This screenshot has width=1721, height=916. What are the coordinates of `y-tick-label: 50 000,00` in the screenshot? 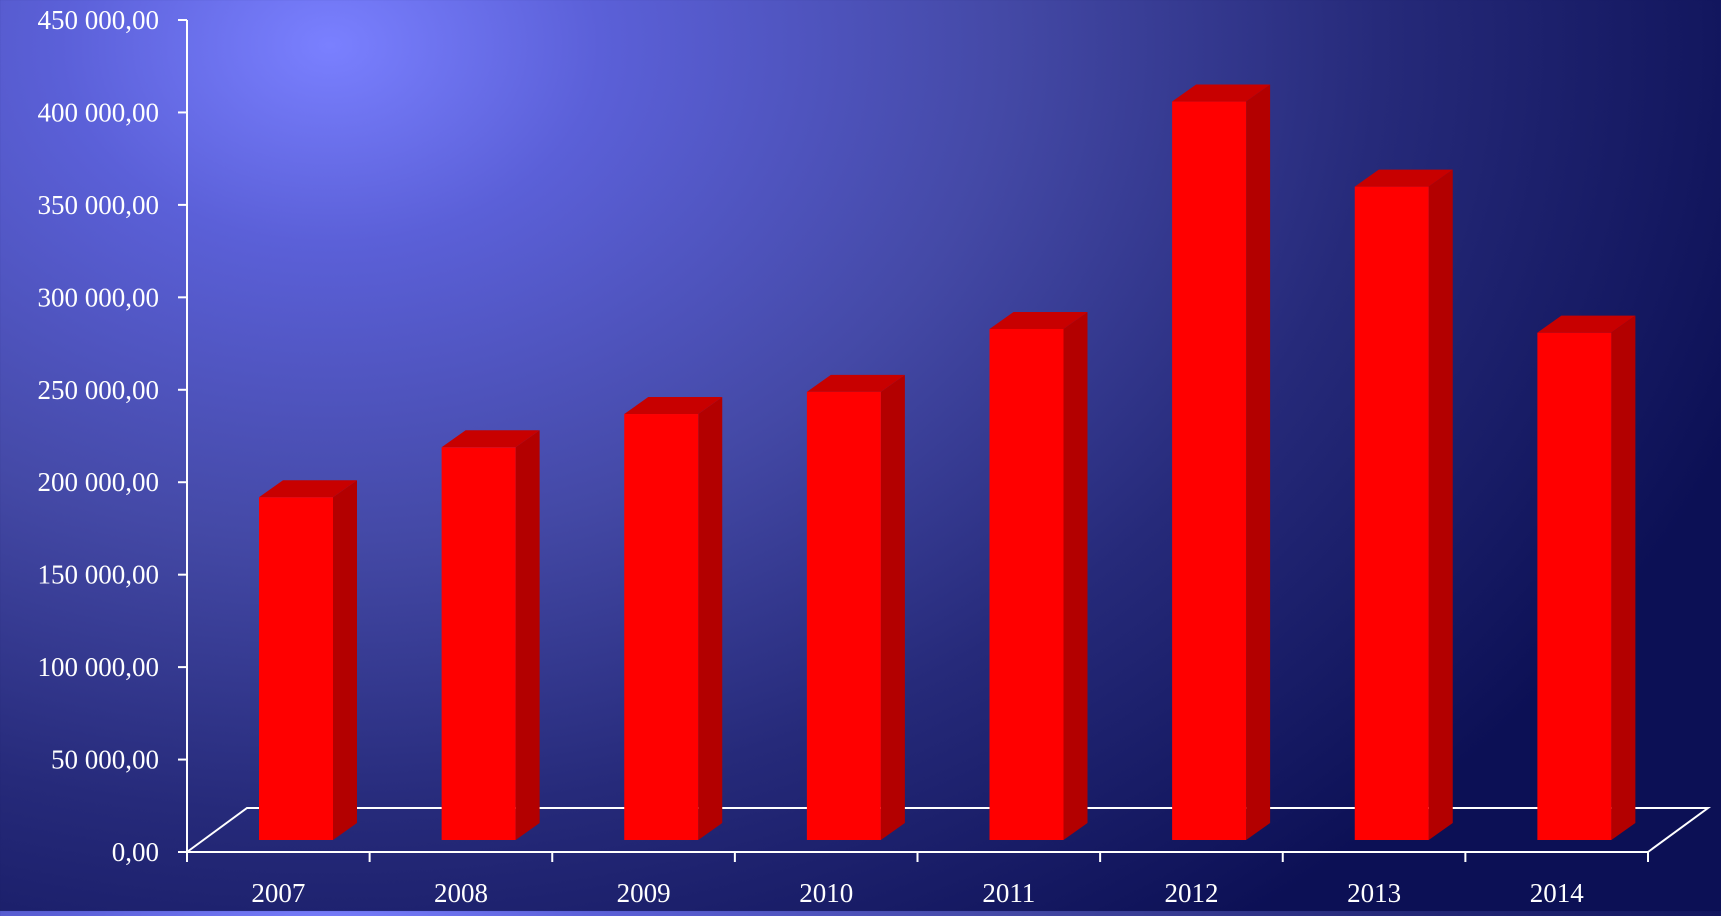 It's located at (105, 760).